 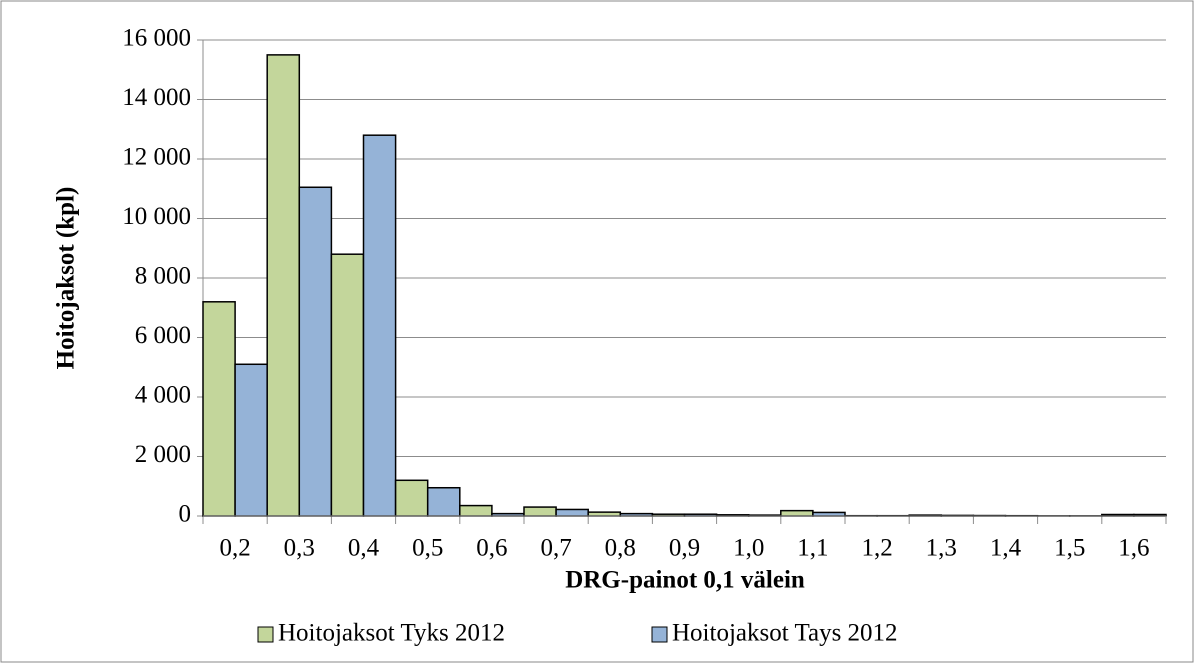 What do you see at coordinates (1069, 548) in the screenshot?
I see `x-tick-label: 1,5` at bounding box center [1069, 548].